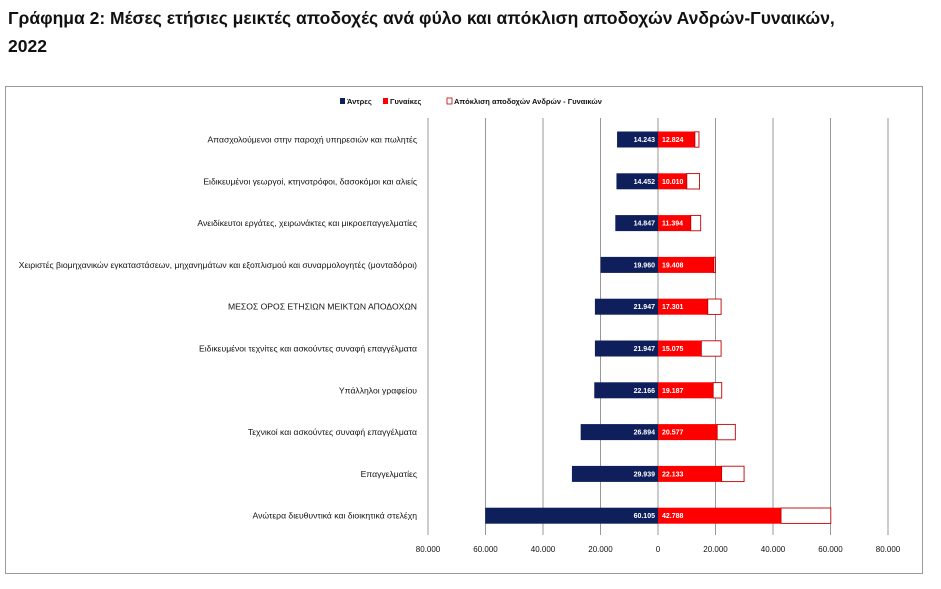  What do you see at coordinates (359, 101) in the screenshot?
I see `legend-label: Άντρες` at bounding box center [359, 101].